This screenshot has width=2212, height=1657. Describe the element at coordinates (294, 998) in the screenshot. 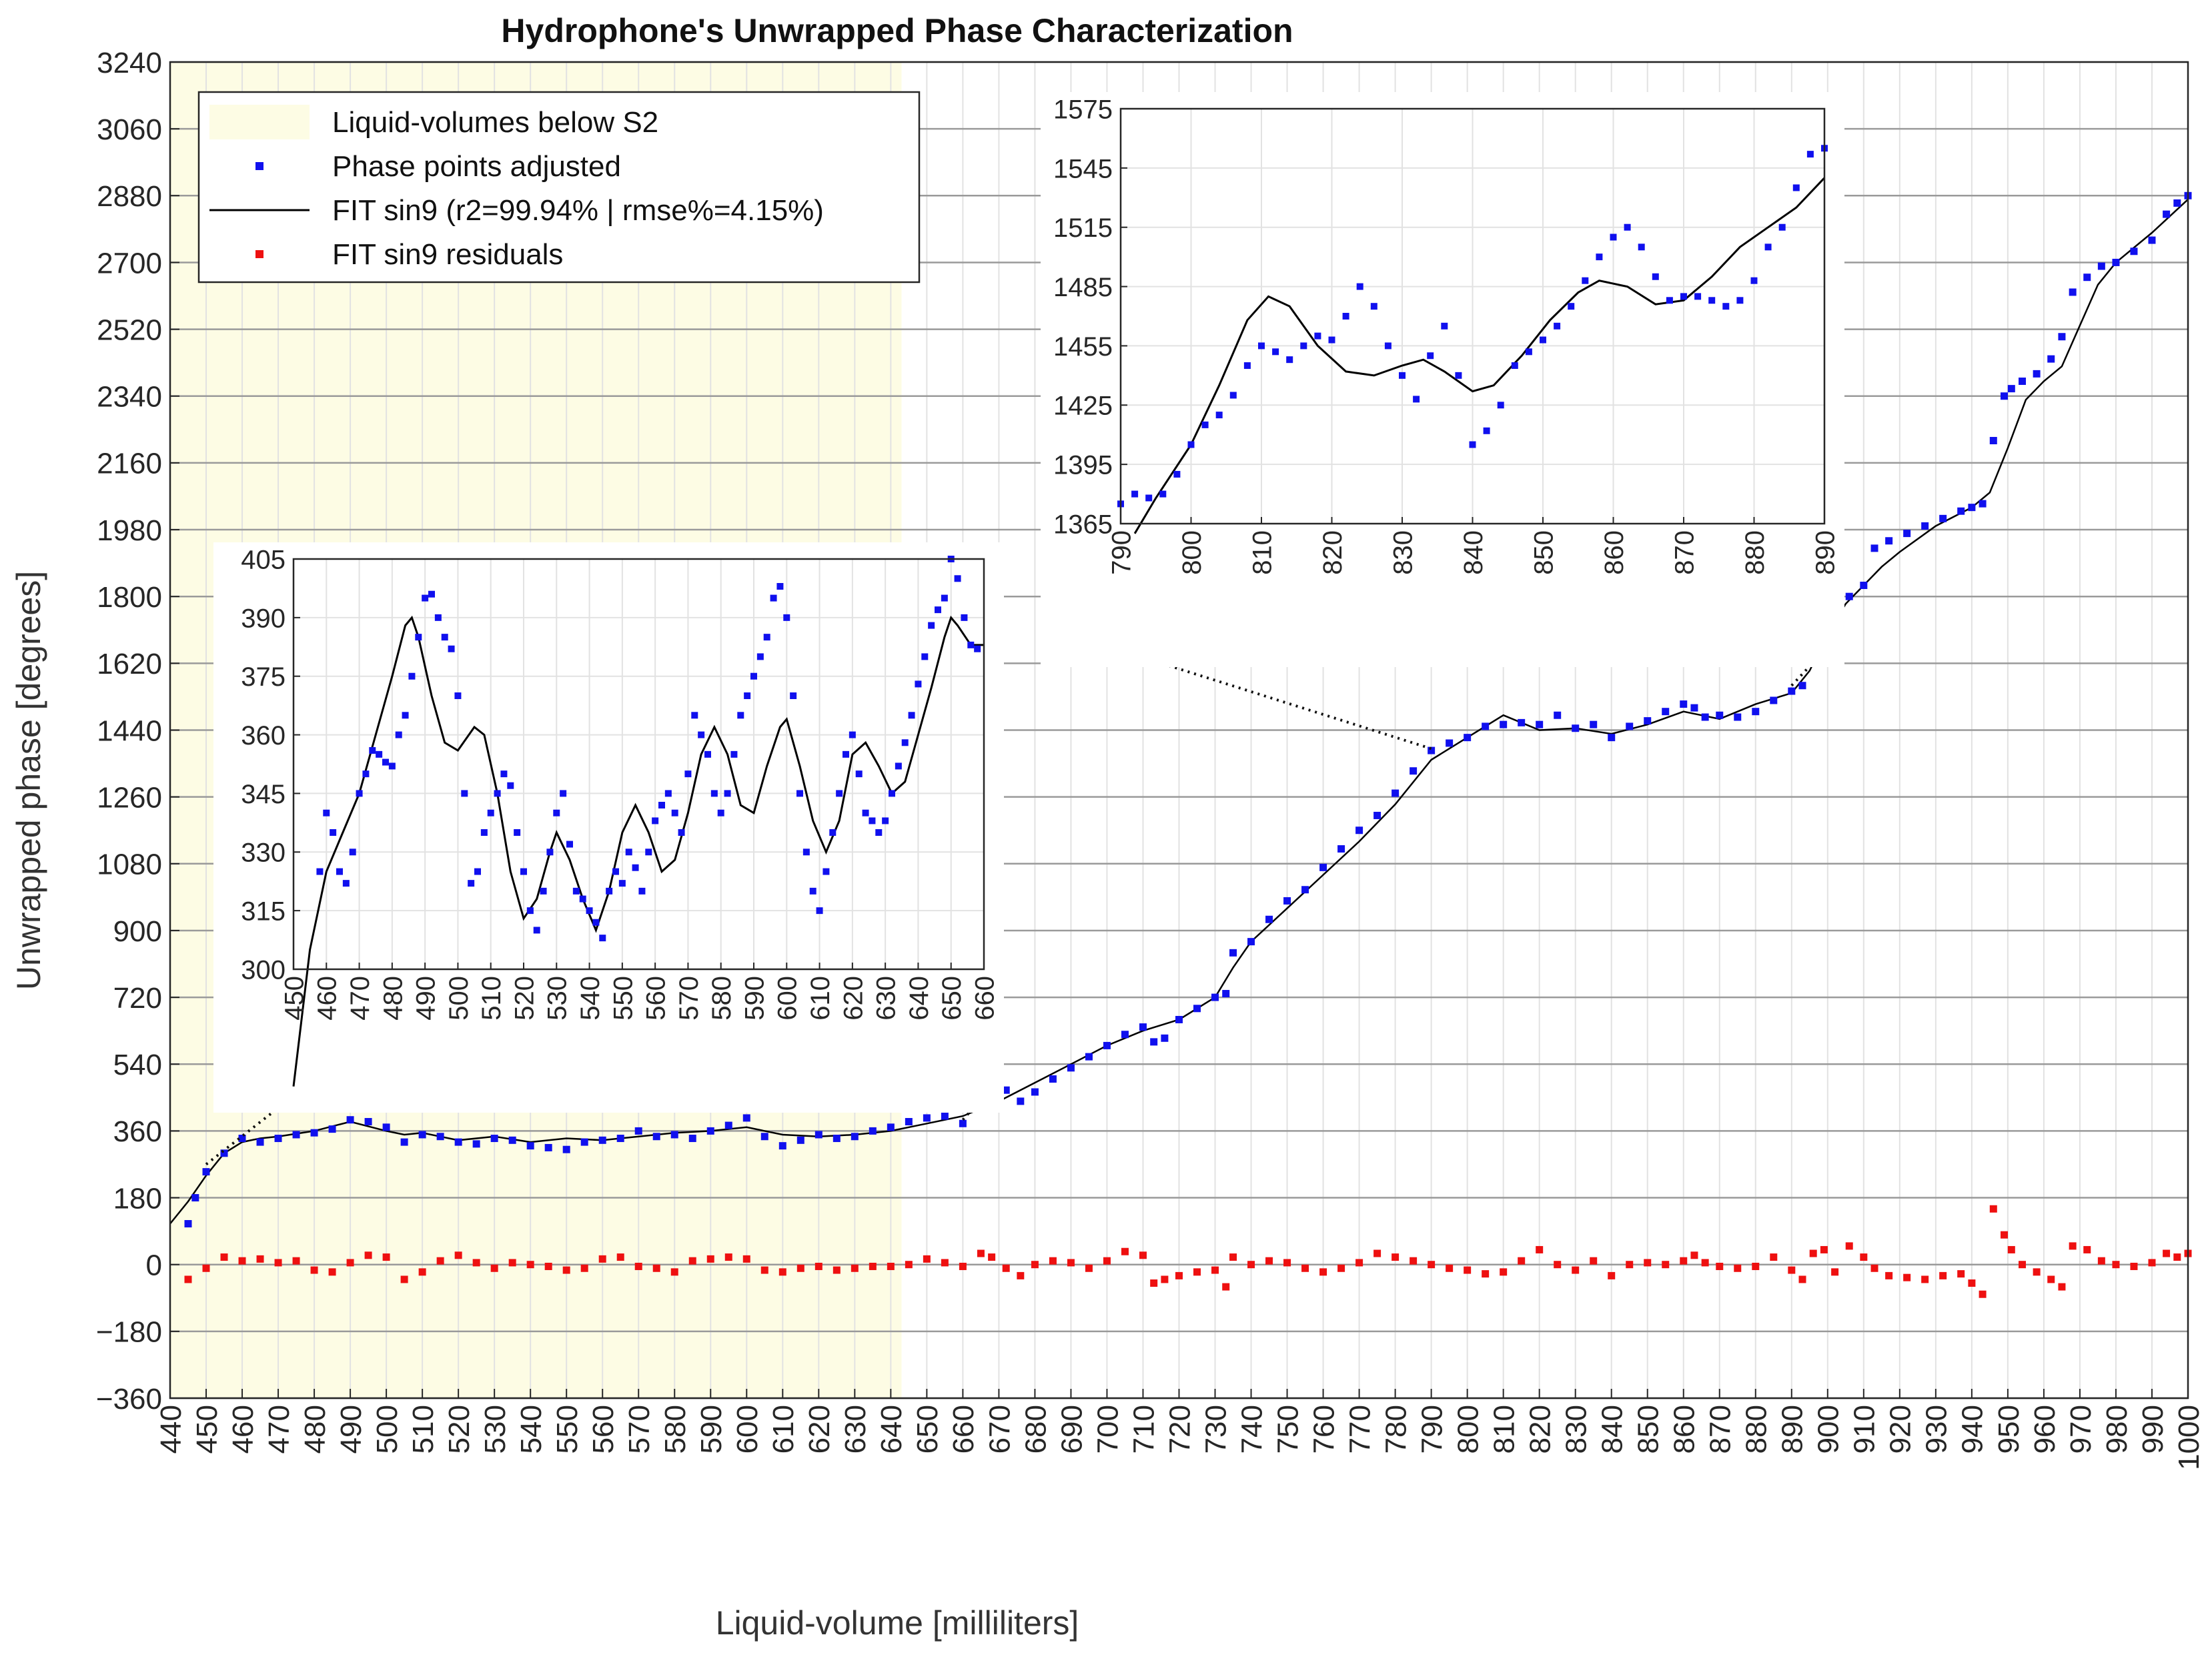

I see `x-tick-label: 450` at that location.